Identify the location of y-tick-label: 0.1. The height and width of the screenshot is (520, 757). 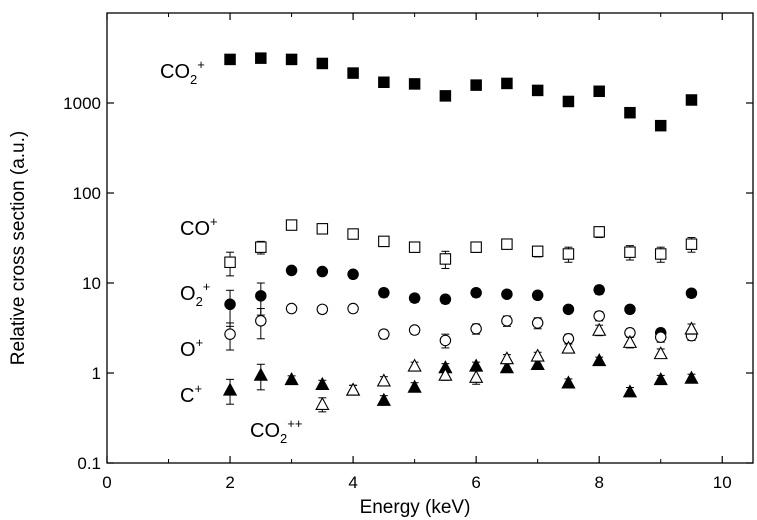
(89, 463).